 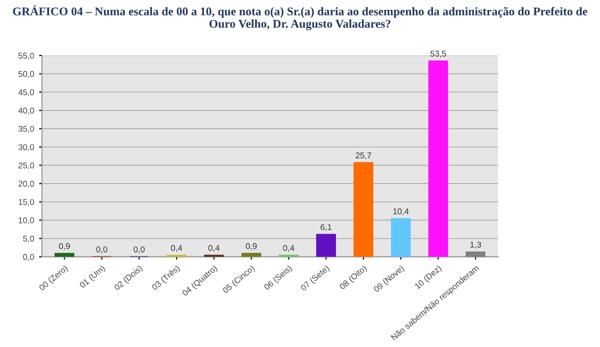 I want to click on y-tick-label: 20,0, so click(x=26, y=184).